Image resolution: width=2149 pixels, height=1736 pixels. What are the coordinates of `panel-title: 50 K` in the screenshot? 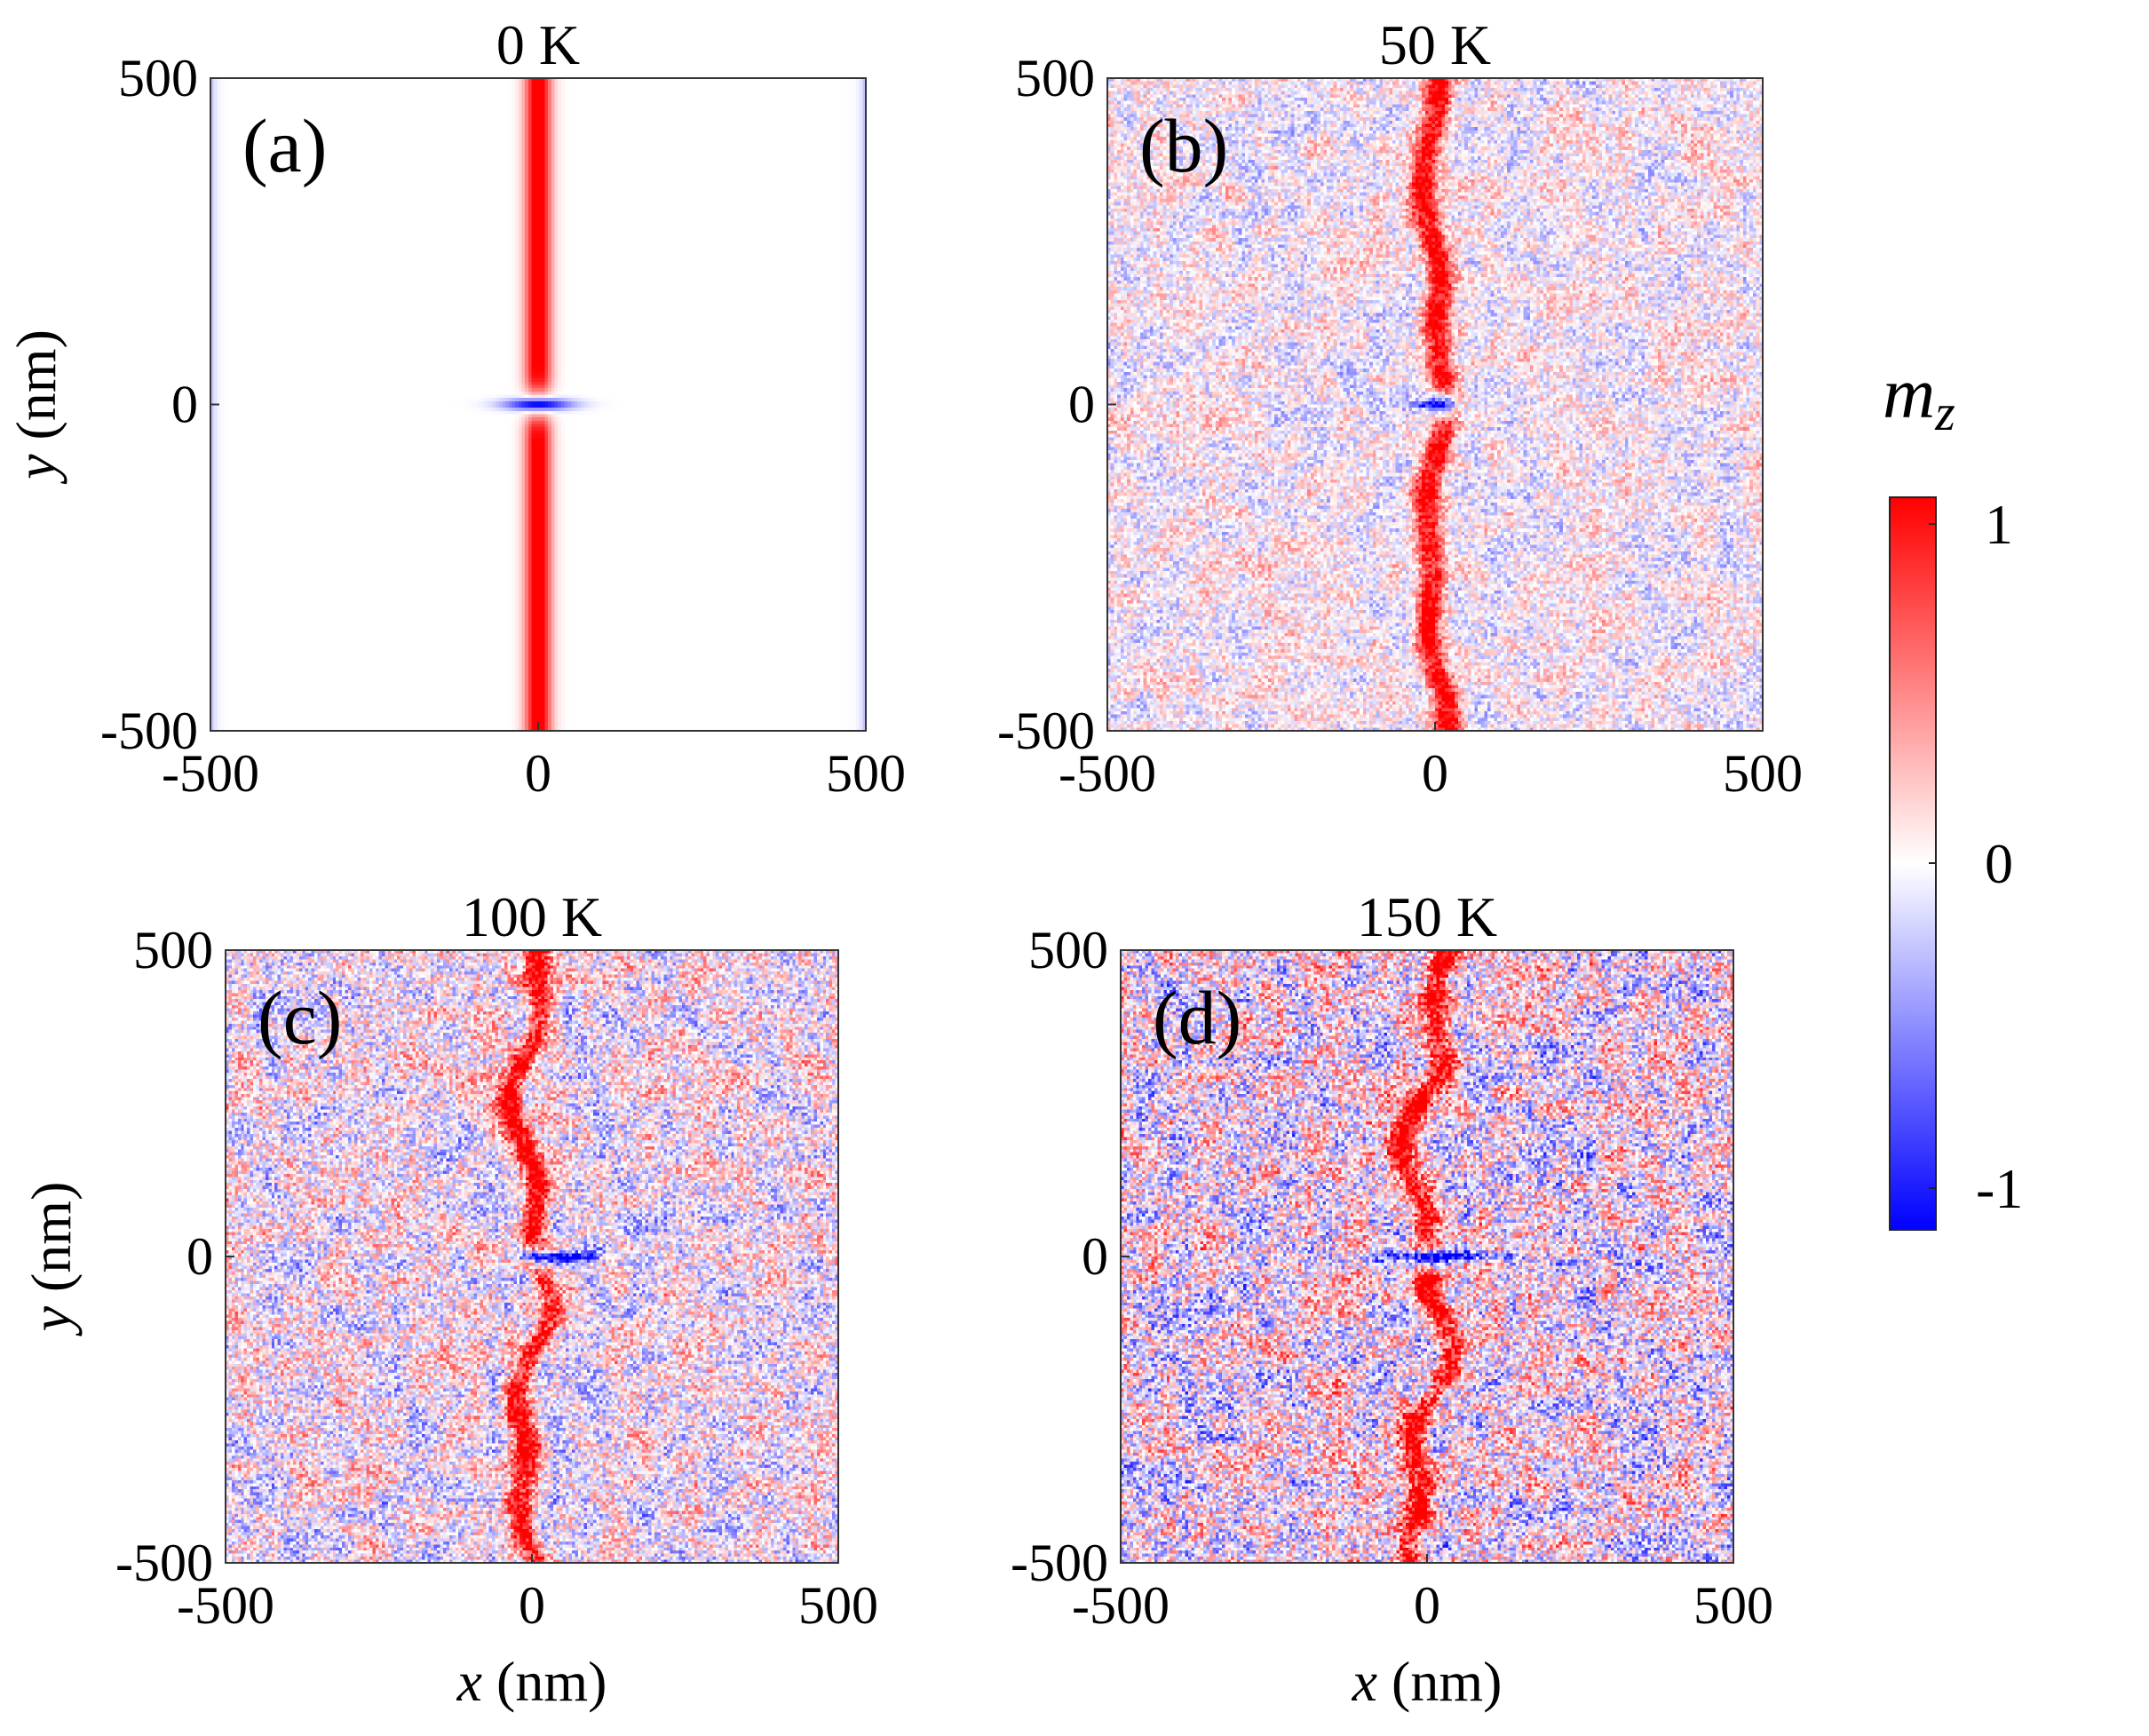 It's located at (1435, 44).